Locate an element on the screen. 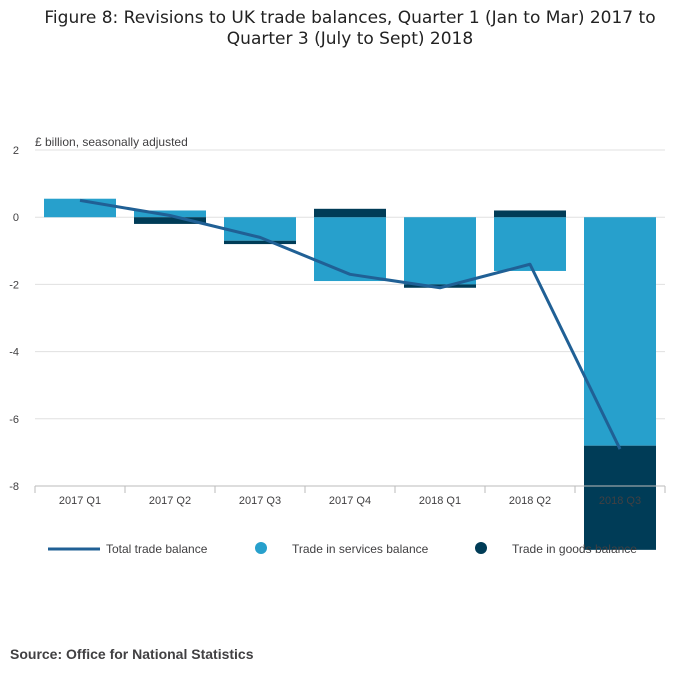 The width and height of the screenshot is (700, 682). y-tick-label: -8 is located at coordinates (14, 487).